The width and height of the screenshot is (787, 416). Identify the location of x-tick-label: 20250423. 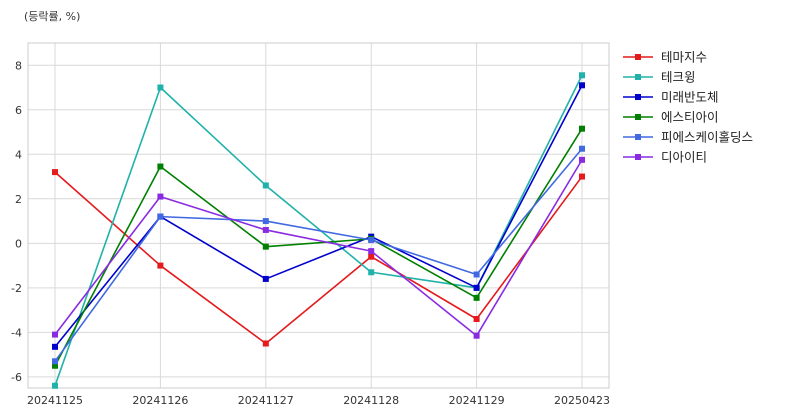
(582, 400).